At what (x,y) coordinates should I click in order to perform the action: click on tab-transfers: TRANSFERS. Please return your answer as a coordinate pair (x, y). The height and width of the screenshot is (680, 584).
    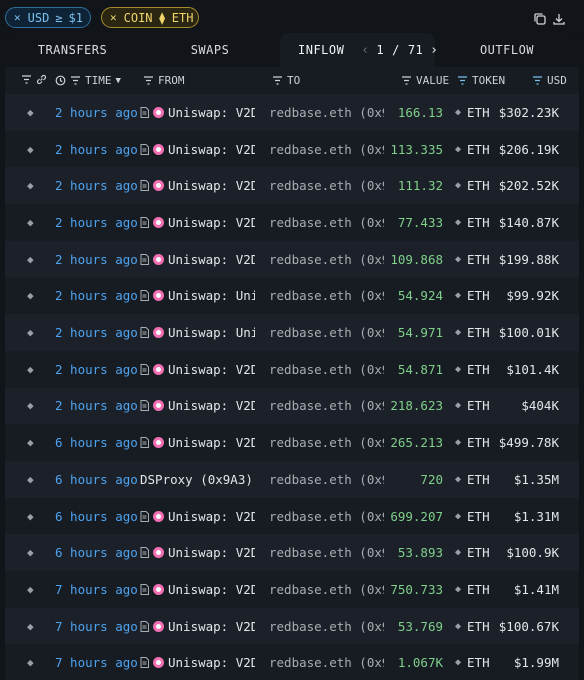
    Looking at the image, I should click on (72, 50).